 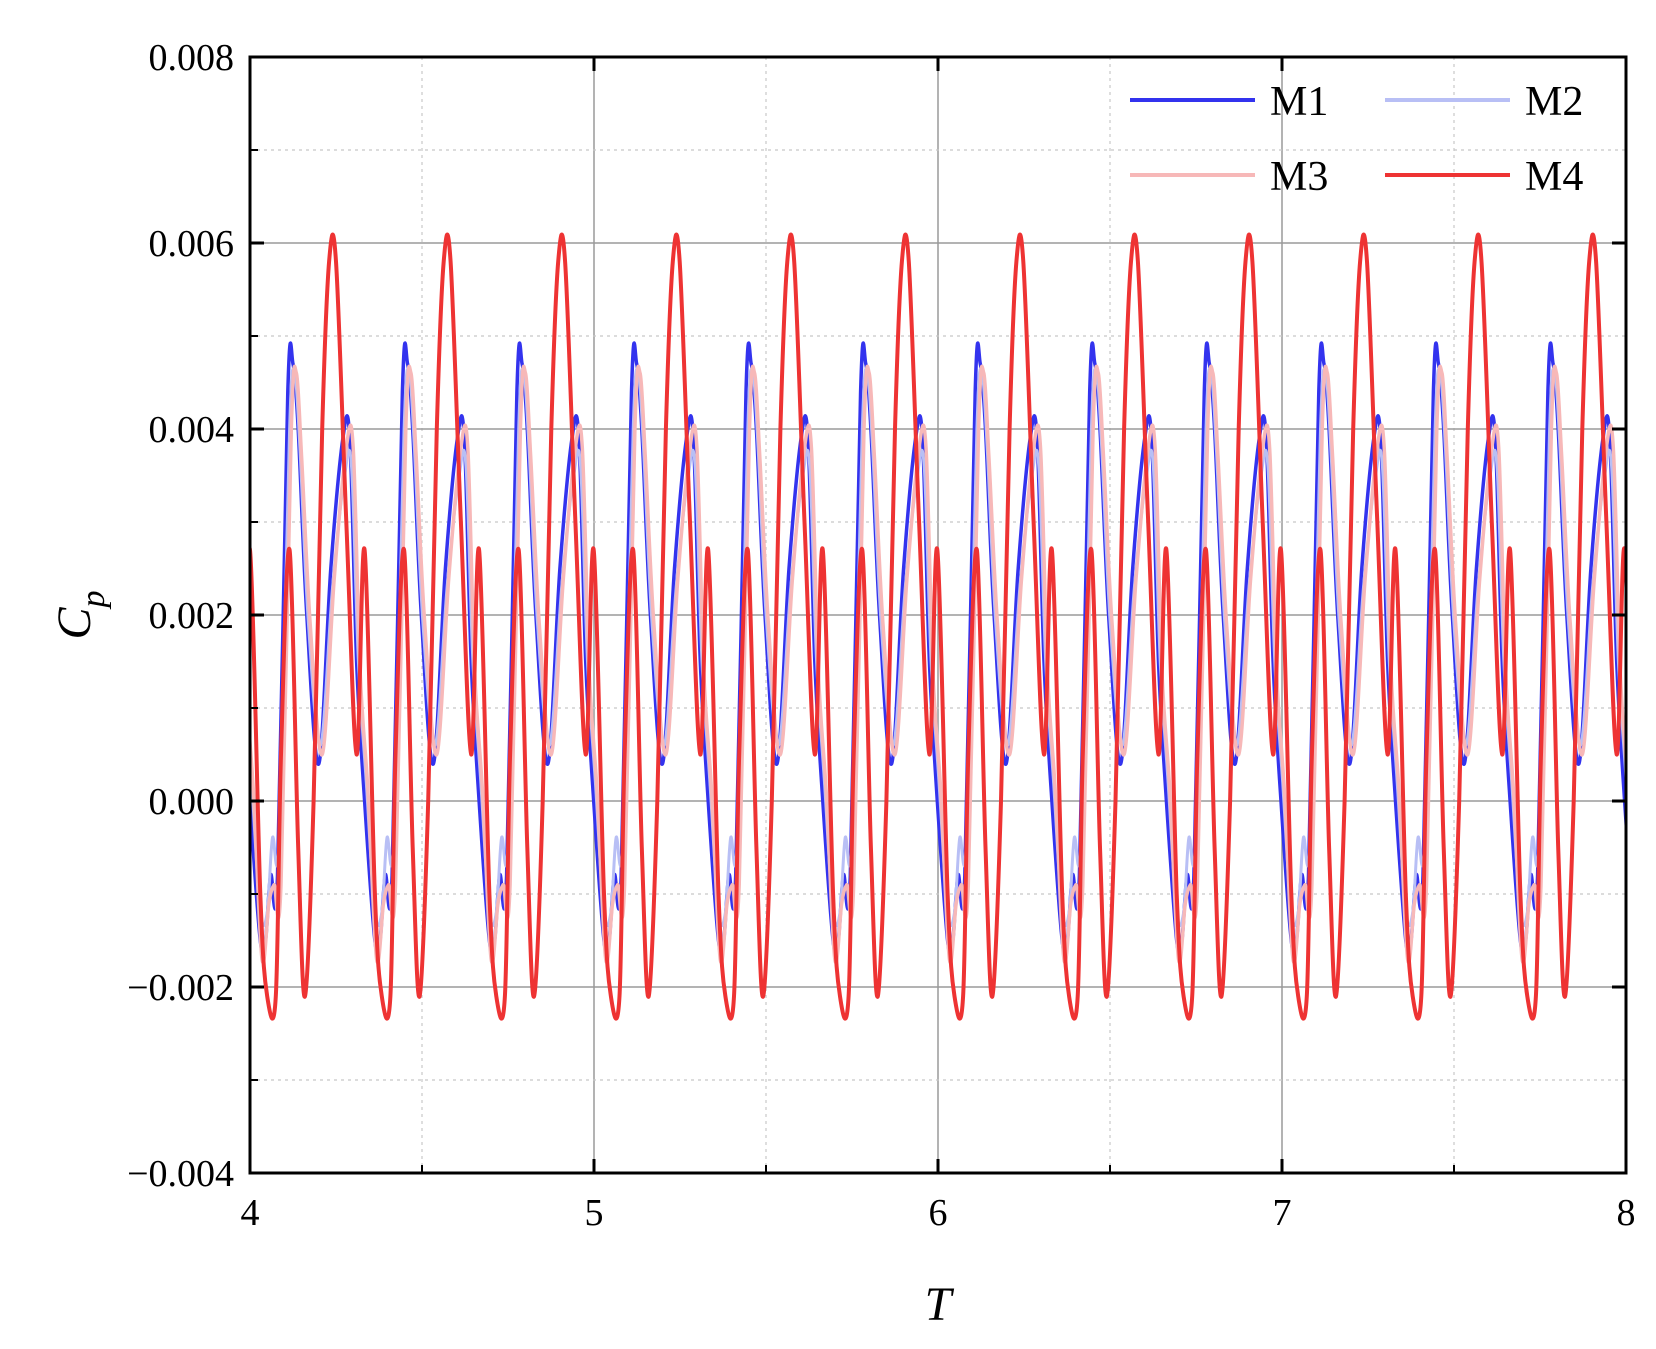 What do you see at coordinates (1299, 177) in the screenshot?
I see `legend-label-m3: M3` at bounding box center [1299, 177].